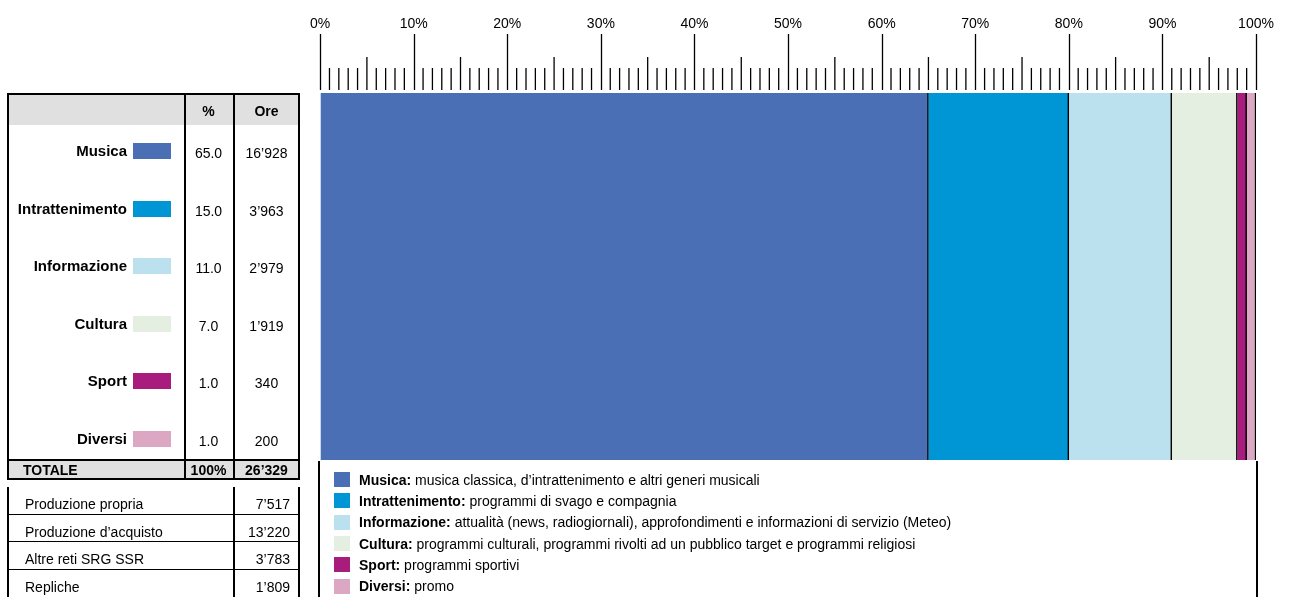 The image size is (1289, 597). Describe the element at coordinates (266, 153) in the screenshot. I see `text: 16’928` at that location.